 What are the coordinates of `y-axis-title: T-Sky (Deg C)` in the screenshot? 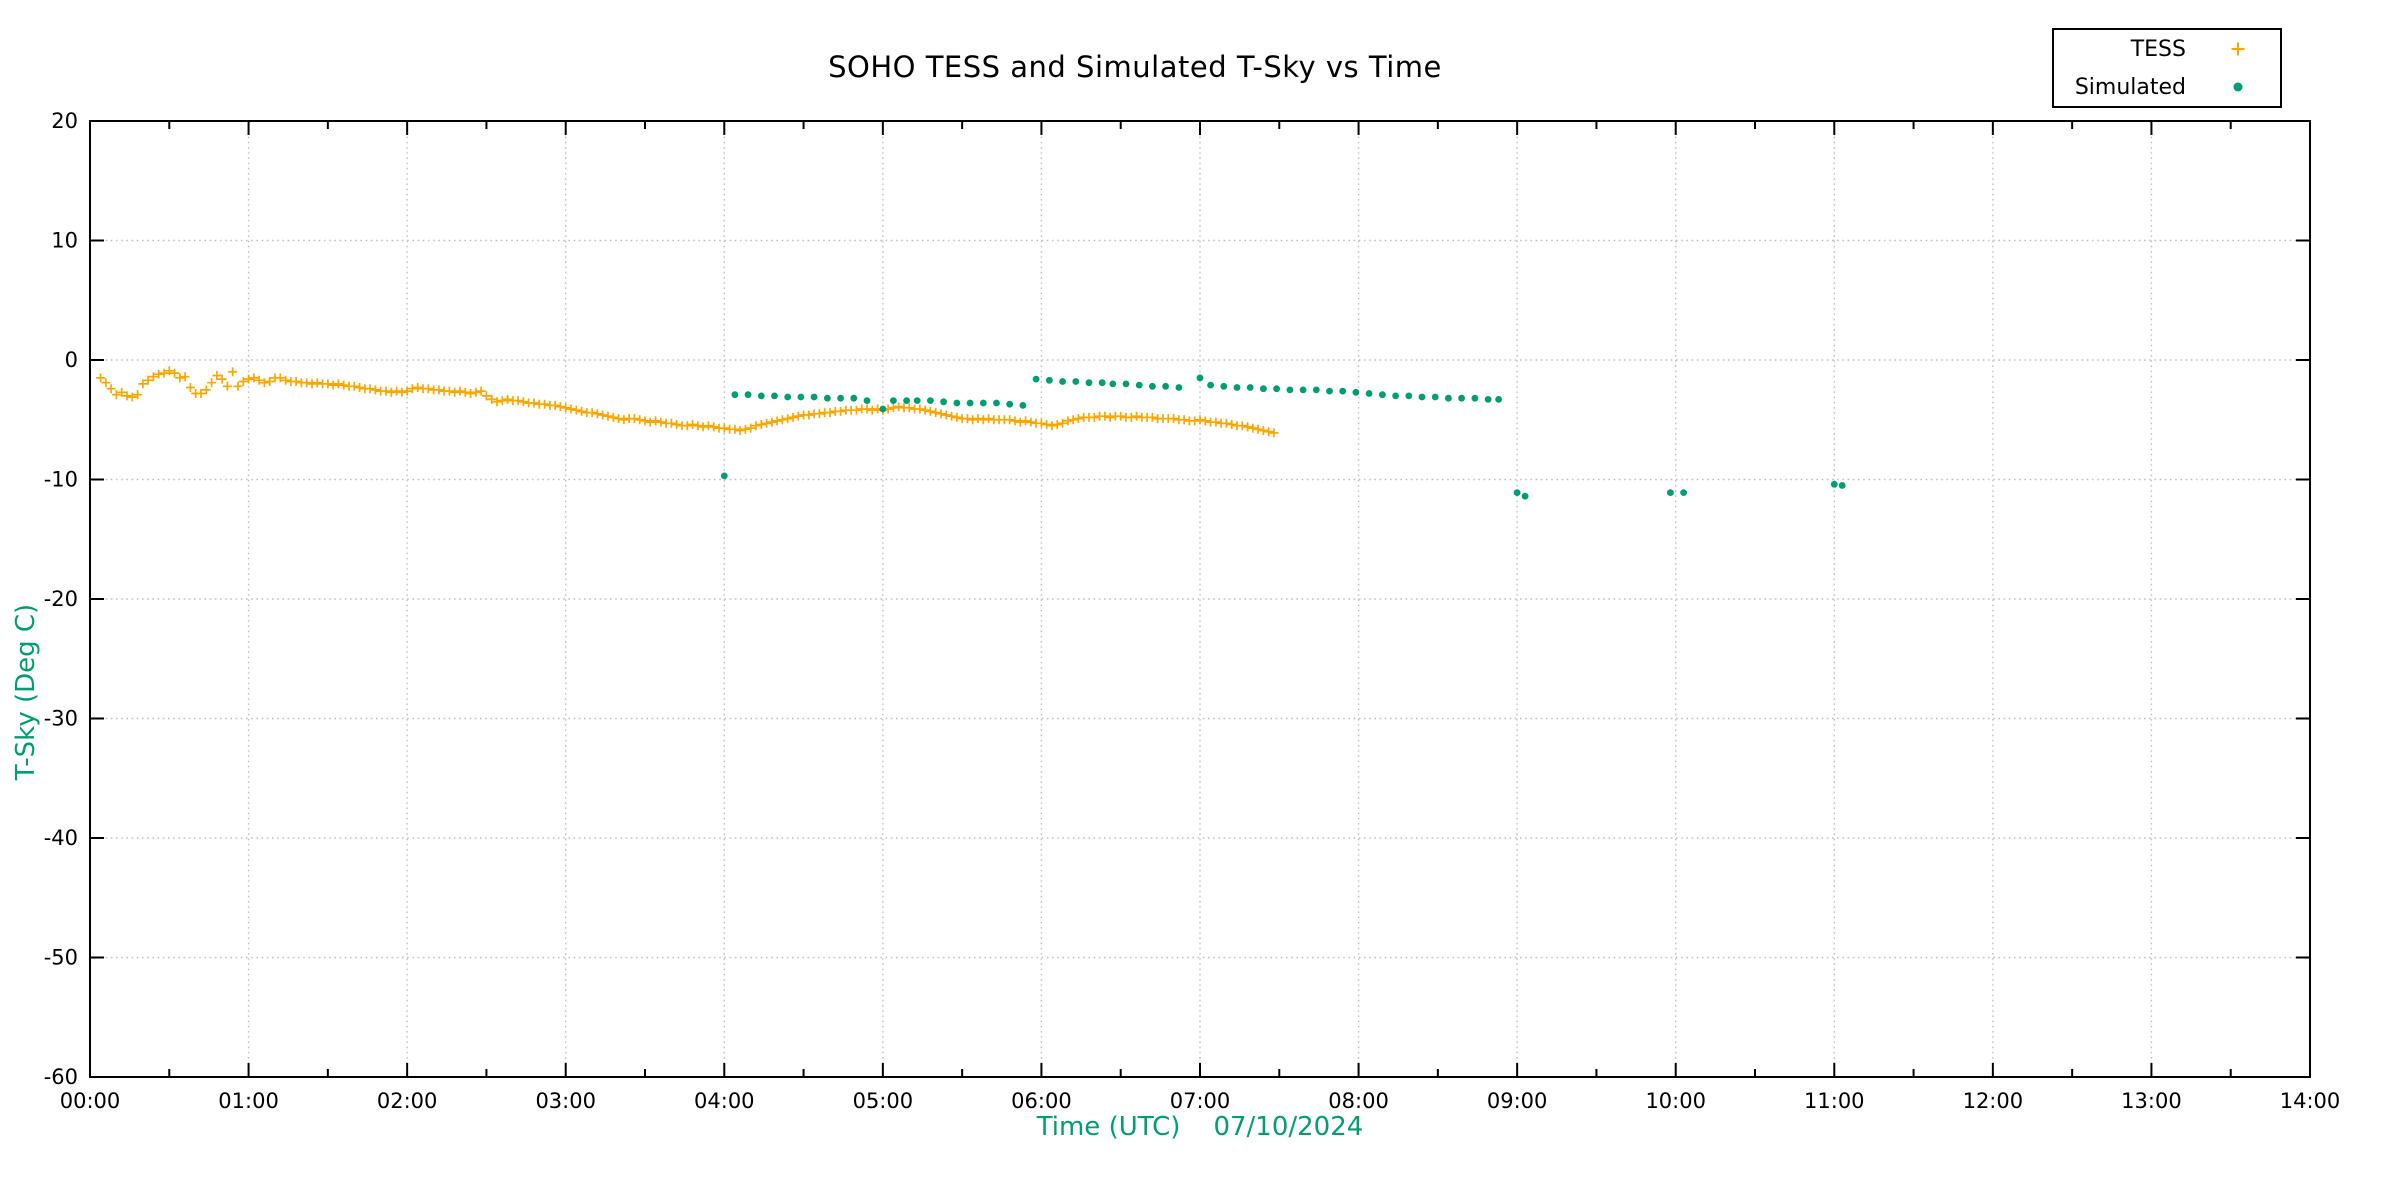 It's located at (26, 692).